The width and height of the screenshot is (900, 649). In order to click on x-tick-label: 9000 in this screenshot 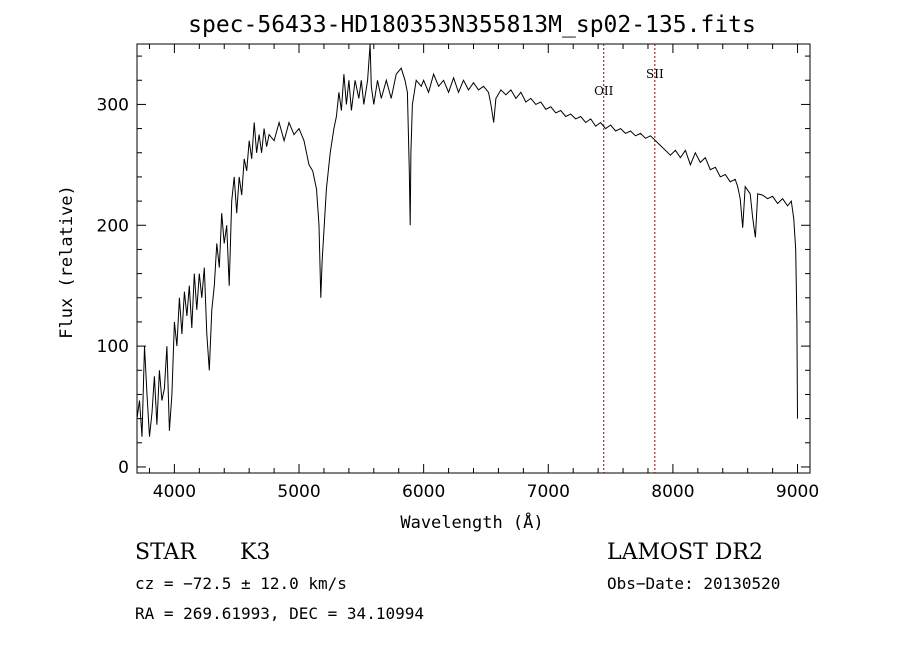, I will do `click(797, 492)`.